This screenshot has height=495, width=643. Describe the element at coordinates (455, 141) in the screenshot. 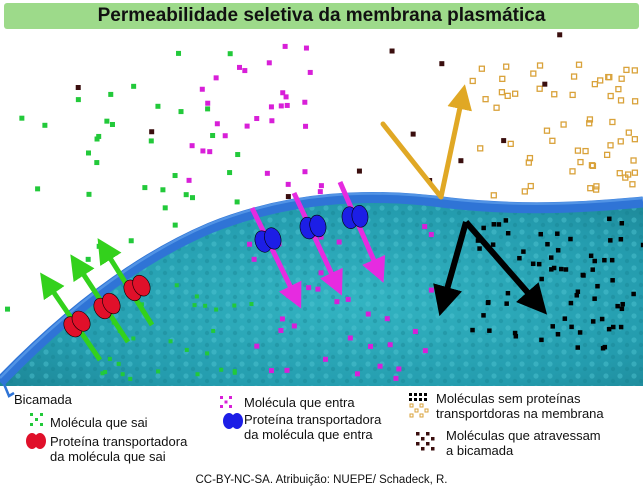

I see `reflect-arrow-out` at that location.